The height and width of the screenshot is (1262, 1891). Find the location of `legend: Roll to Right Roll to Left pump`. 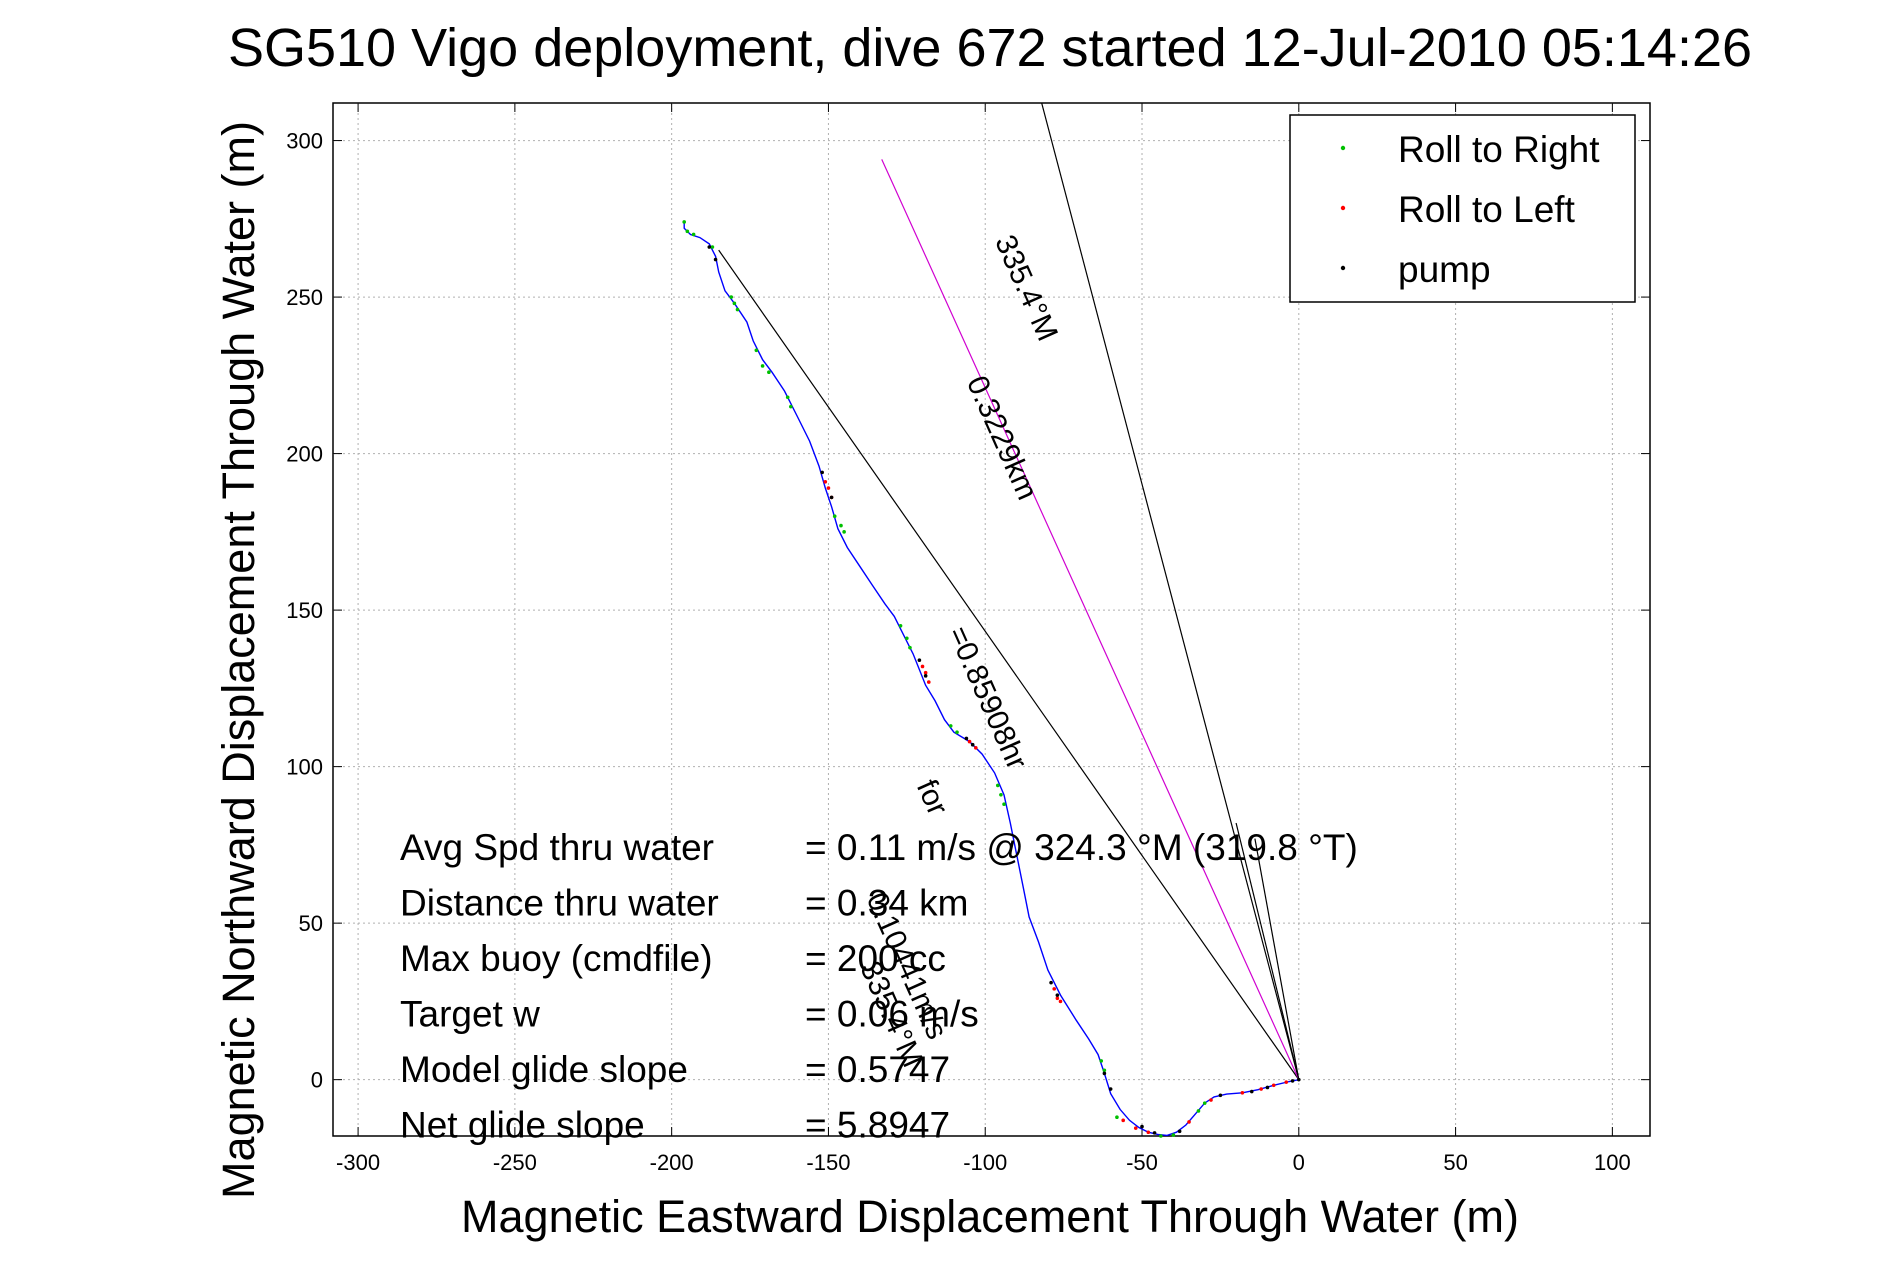

legend: Roll to Right Roll to Left pump is located at coordinates (1462, 208).